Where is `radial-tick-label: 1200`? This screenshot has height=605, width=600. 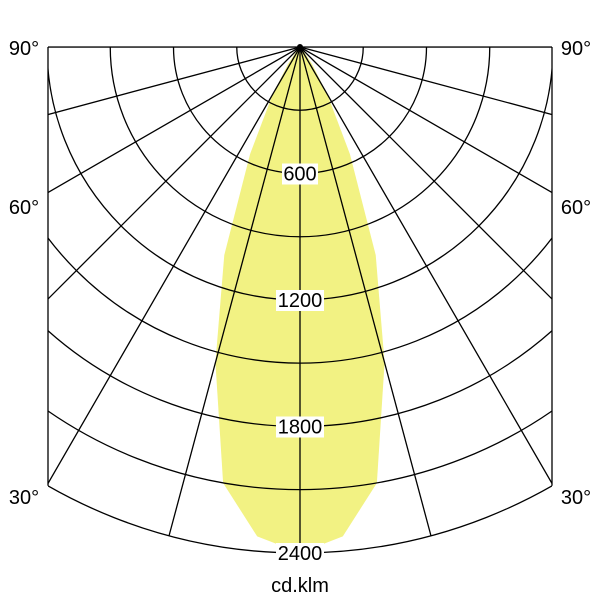
radial-tick-label: 1200 is located at coordinates (300, 301).